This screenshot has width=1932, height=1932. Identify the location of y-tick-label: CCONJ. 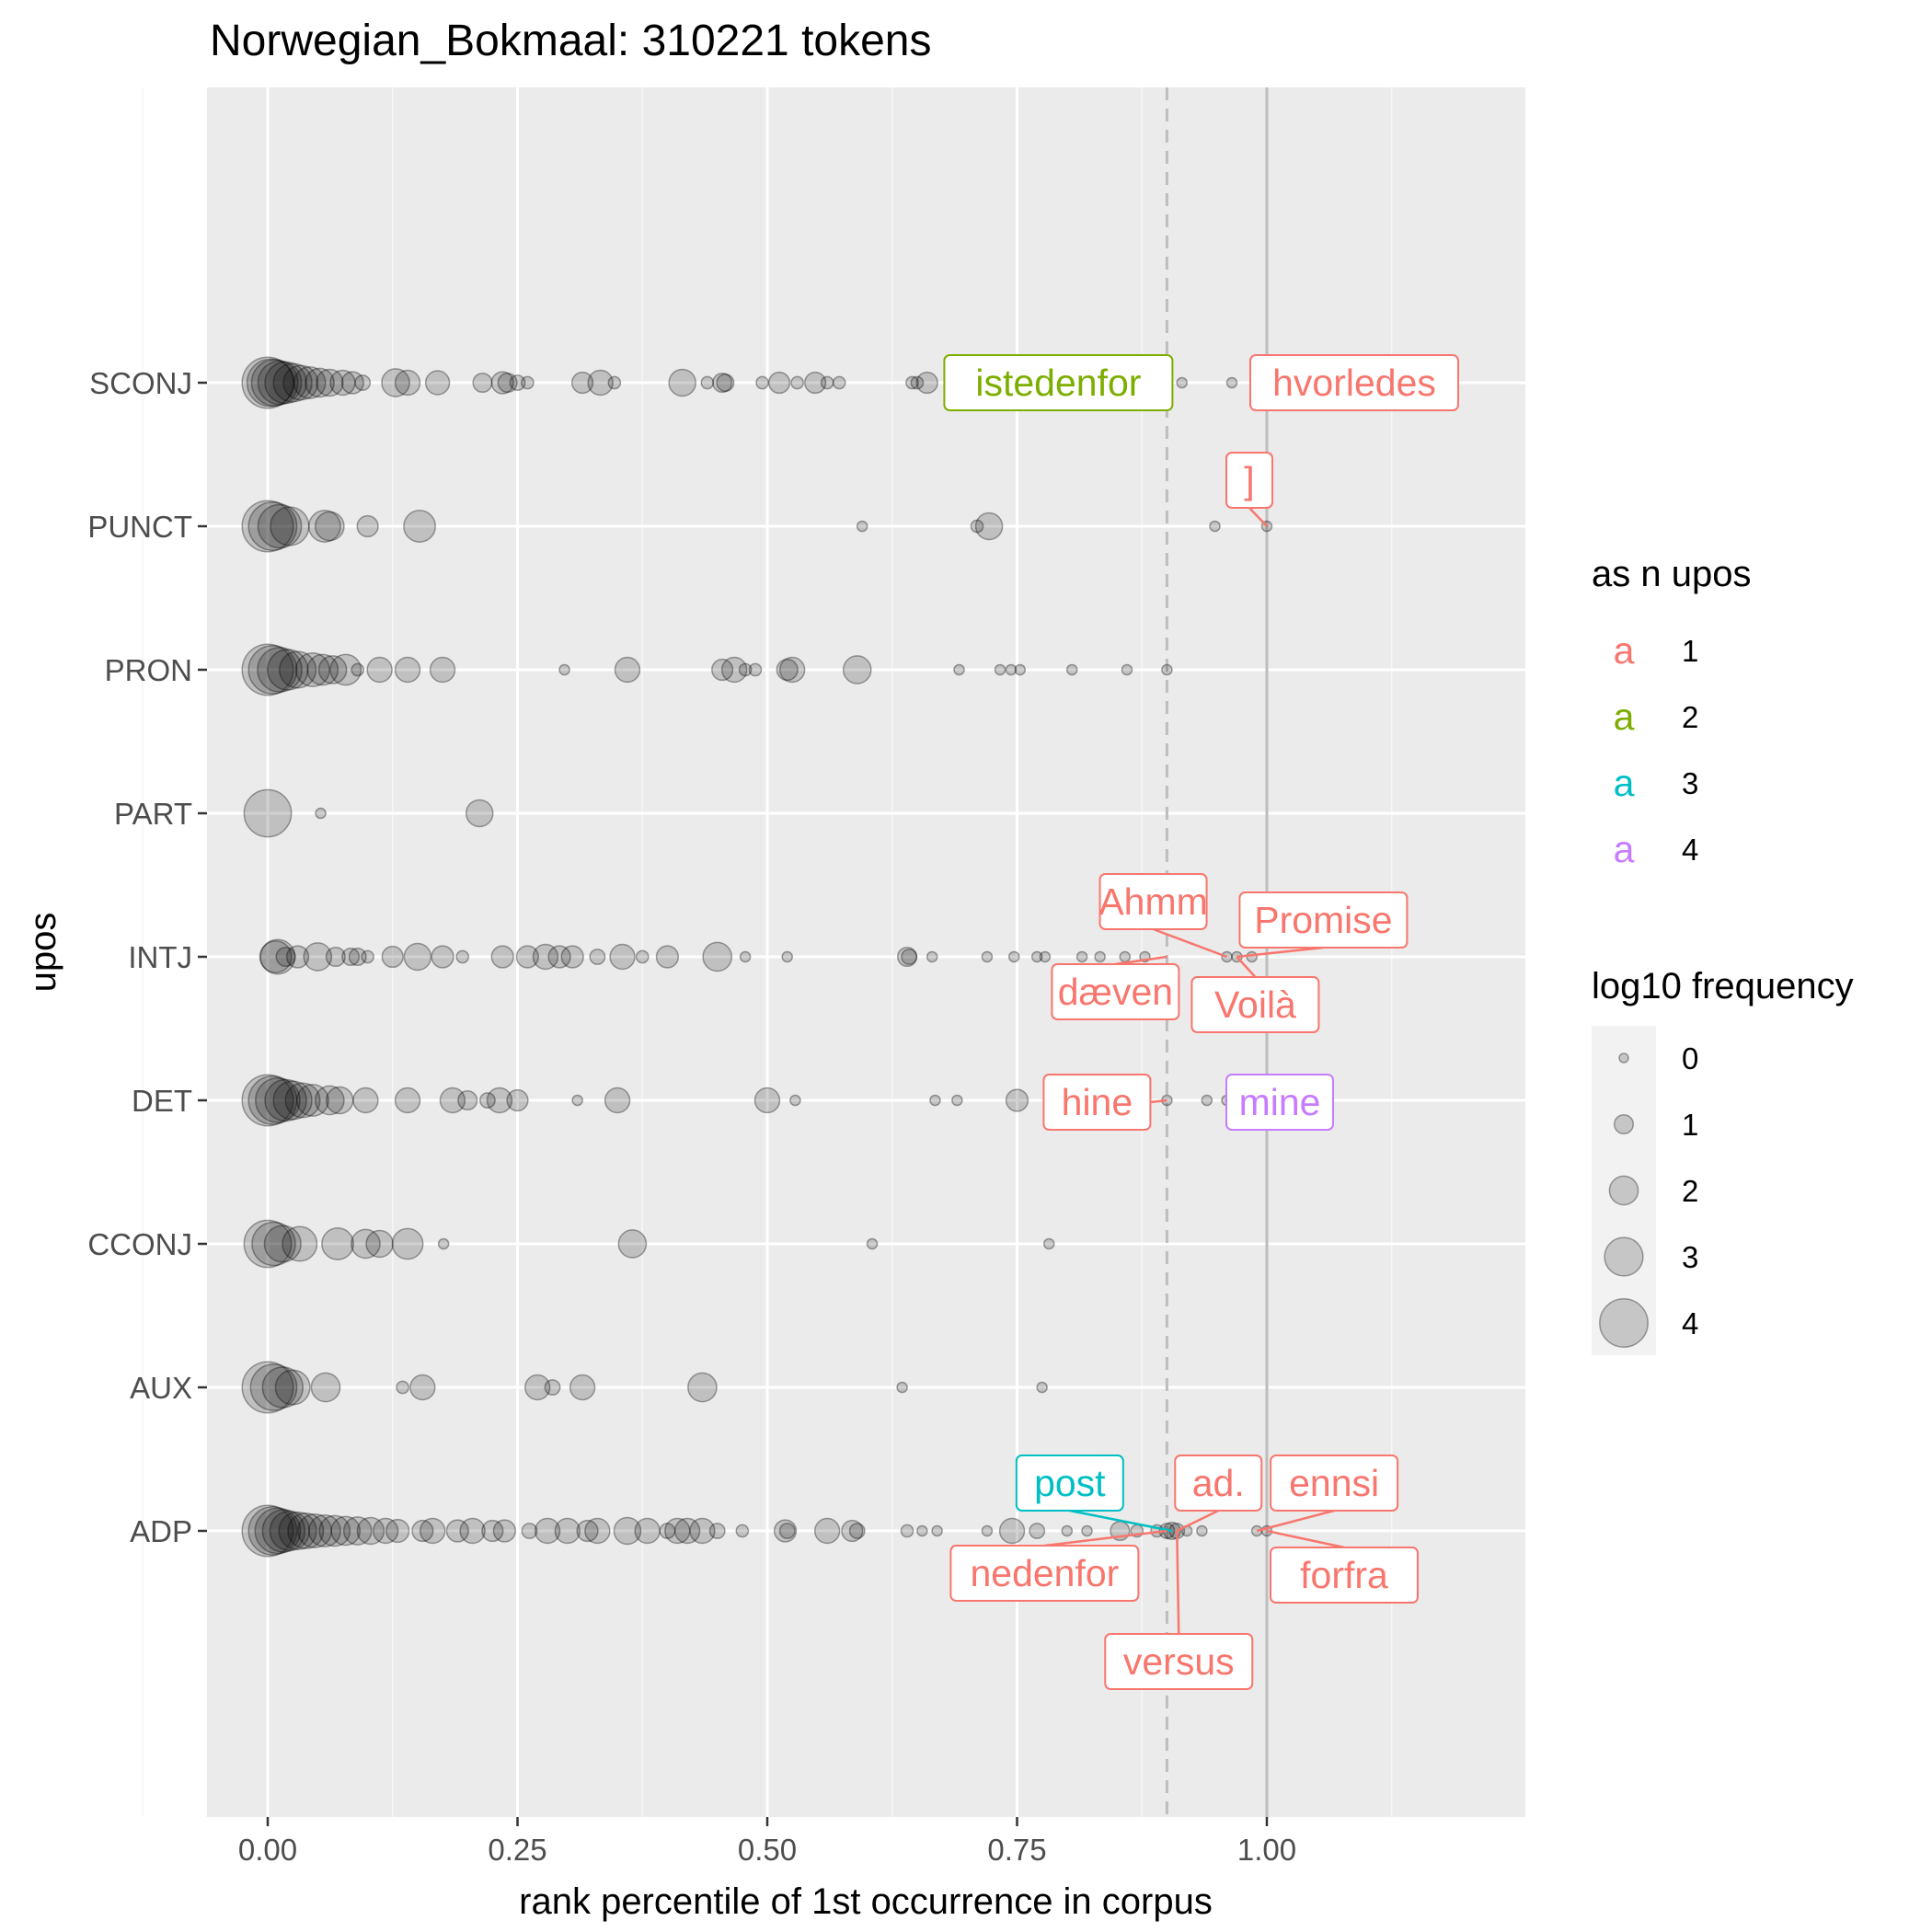
(139, 1244).